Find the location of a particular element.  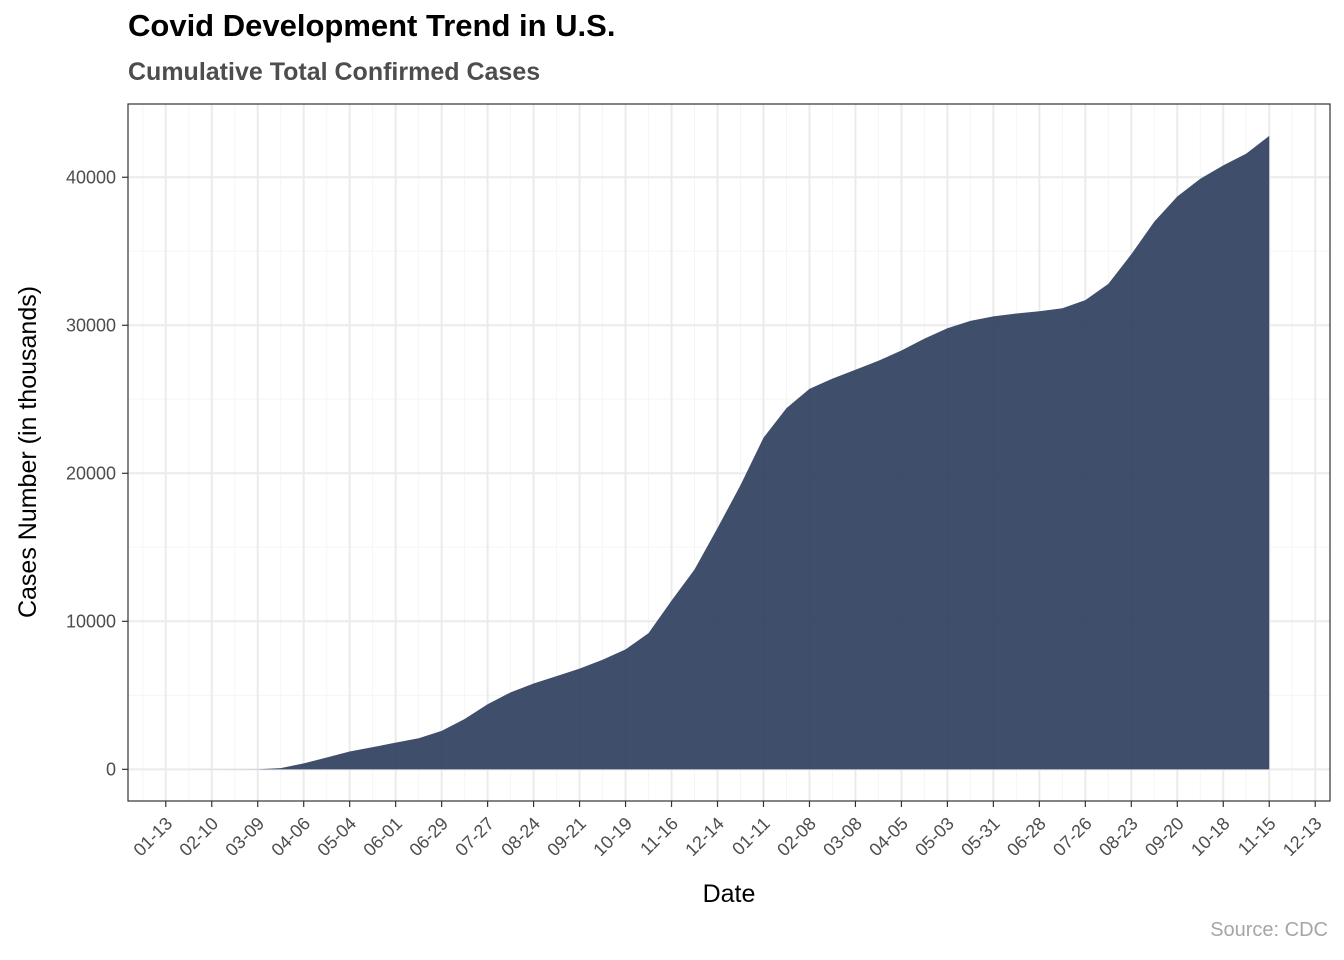

x-tick-label: 05-31 is located at coordinates (980, 836).